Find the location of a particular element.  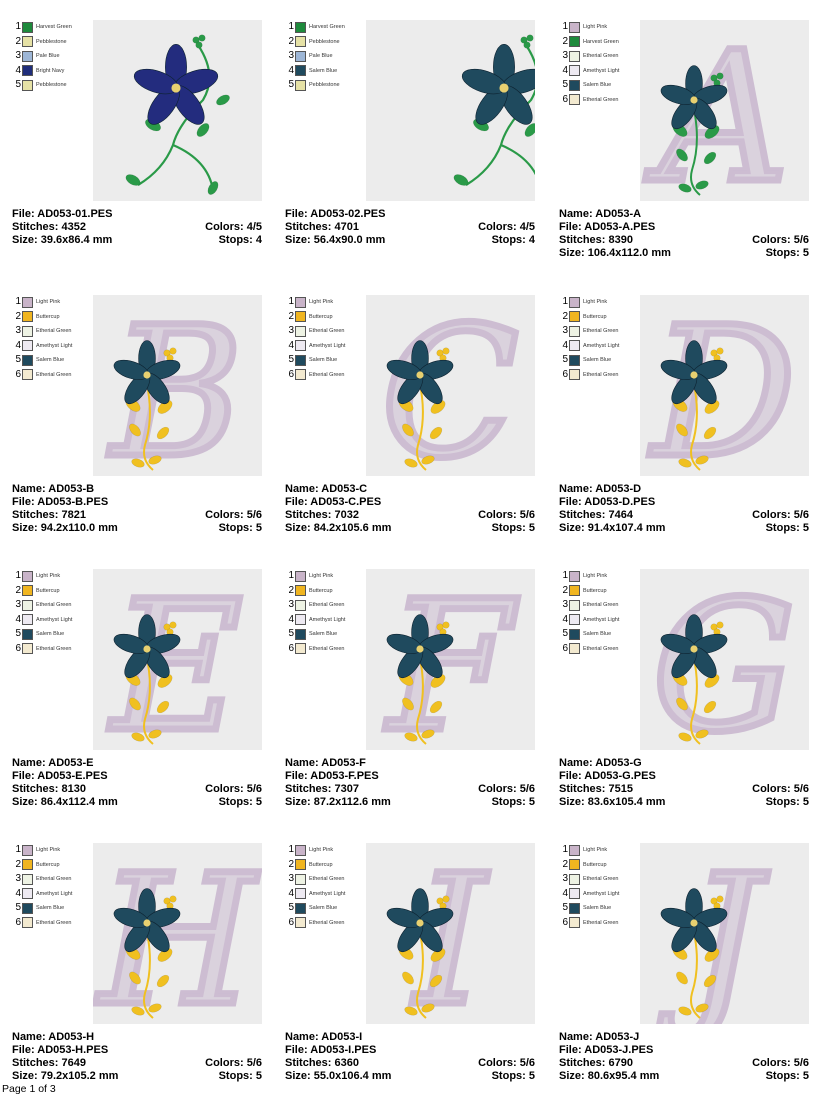

design-preview is located at coordinates (450, 110).